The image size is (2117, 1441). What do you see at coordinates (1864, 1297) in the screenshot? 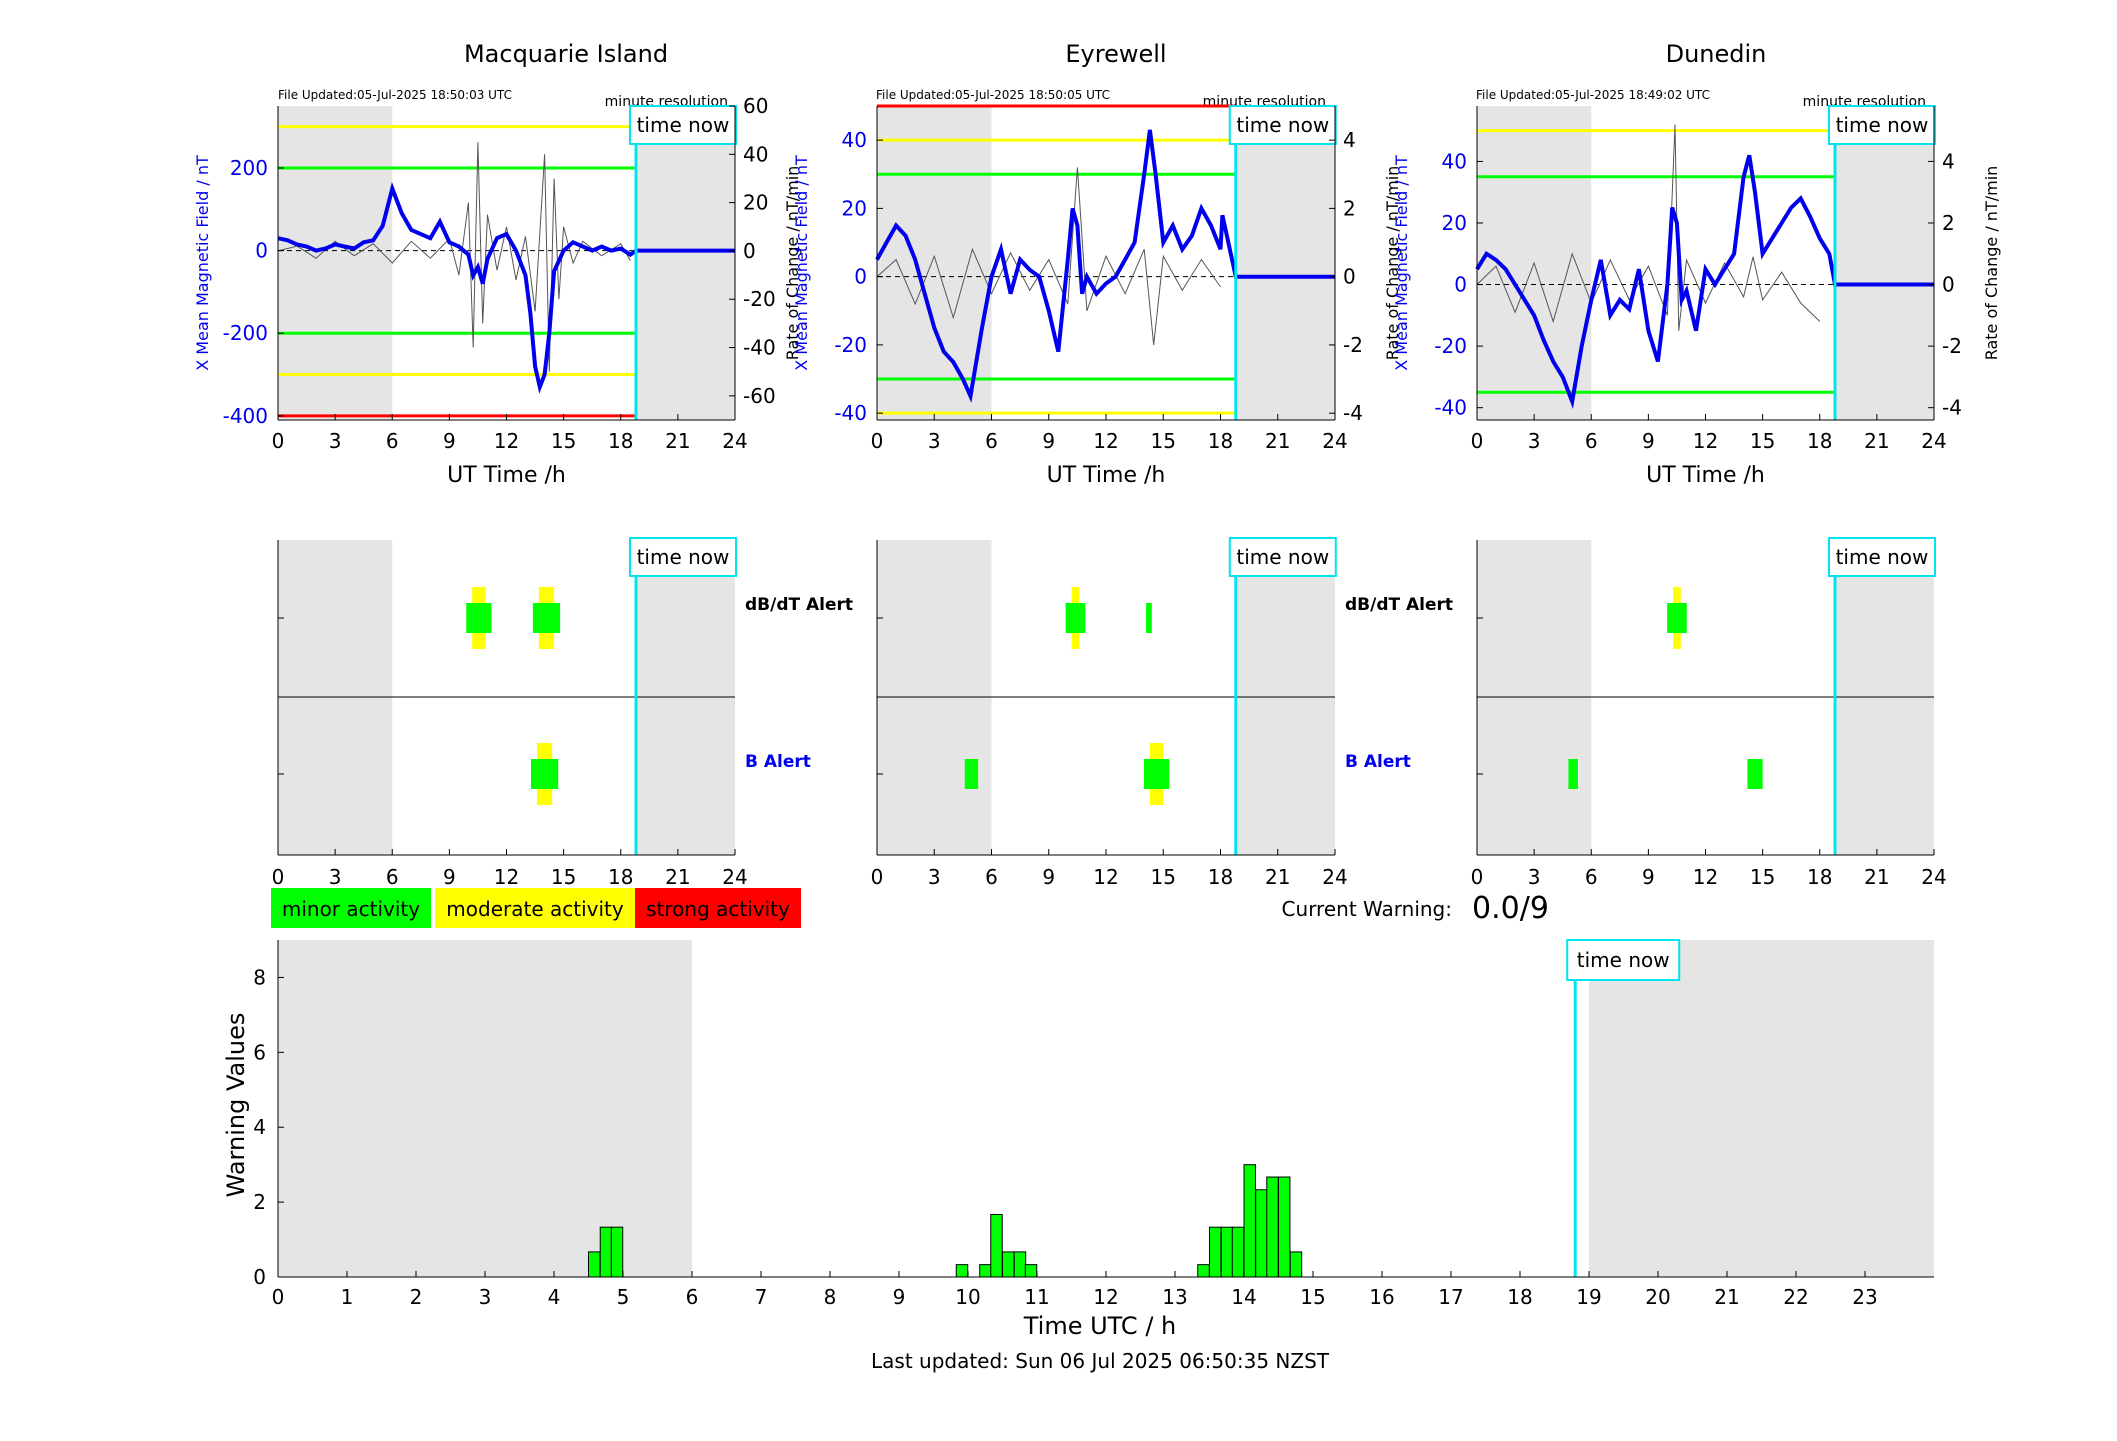
I see `x-tick-label: 23` at bounding box center [1864, 1297].